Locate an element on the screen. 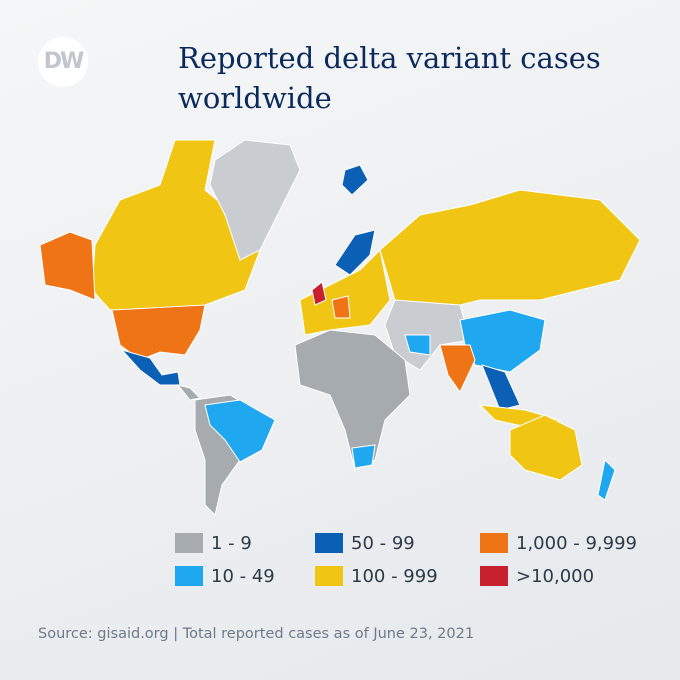 Image resolution: width=680 pixels, height=680 pixels. legend-label: >10,000 is located at coordinates (555, 576).